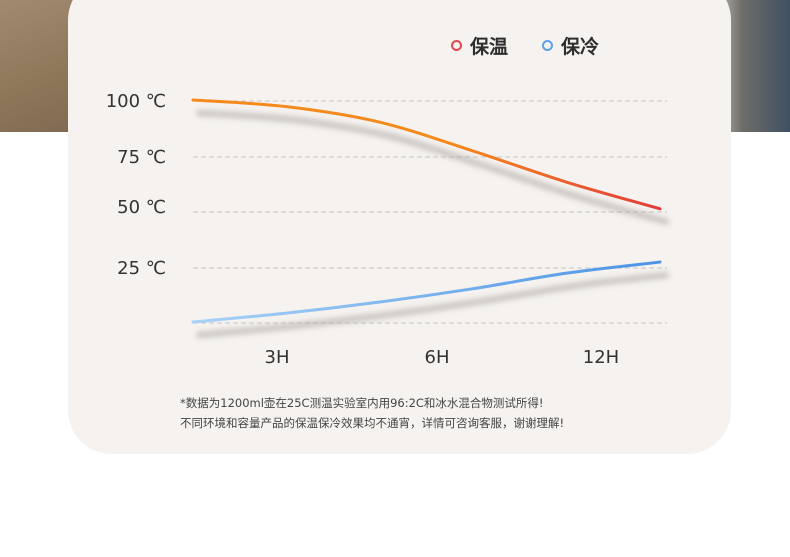 The height and width of the screenshot is (557, 790). I want to click on legend-item-cold: 保冷, so click(570, 45).